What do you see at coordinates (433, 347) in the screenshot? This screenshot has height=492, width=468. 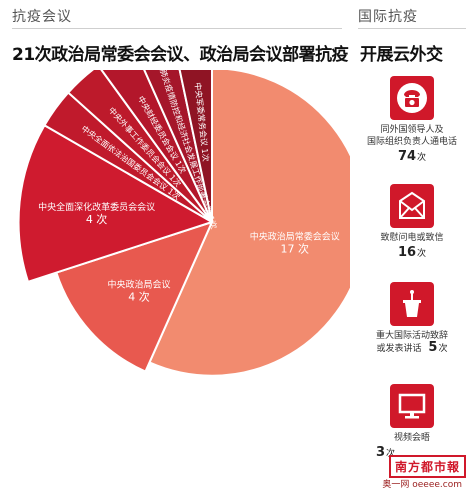 I see `speeches-count: 5` at bounding box center [433, 347].